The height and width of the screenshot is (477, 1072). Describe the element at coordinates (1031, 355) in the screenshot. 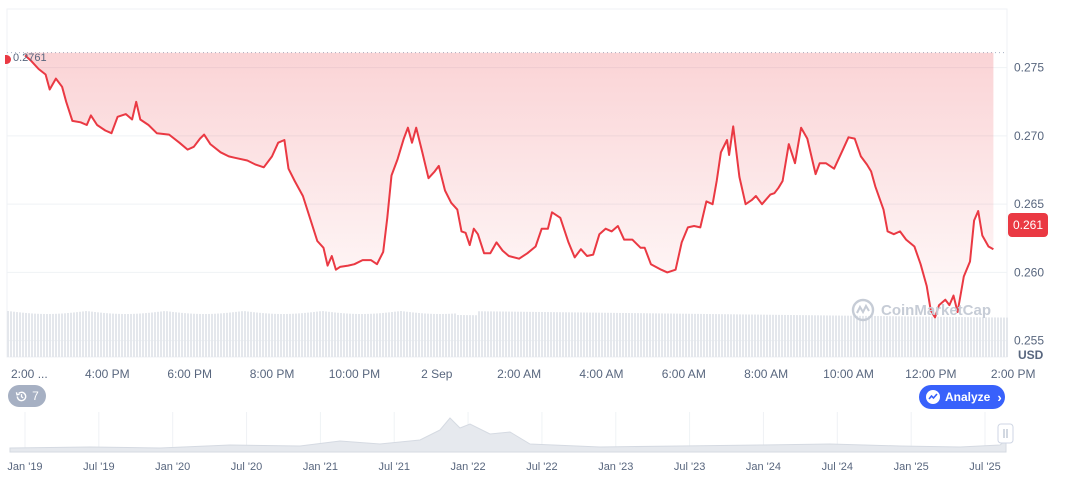

I see `y-axis-unit: USD` at that location.